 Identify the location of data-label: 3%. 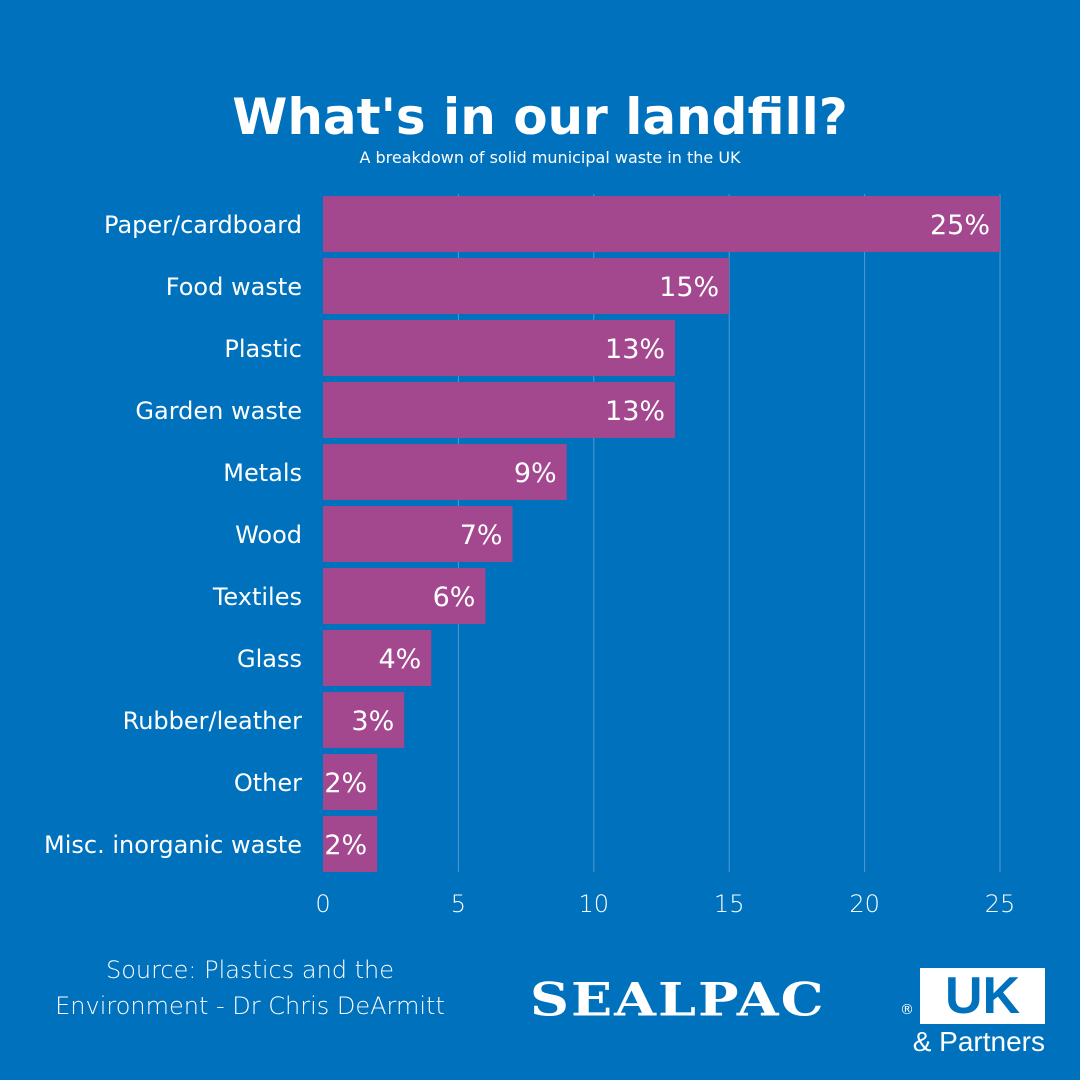
(372, 721).